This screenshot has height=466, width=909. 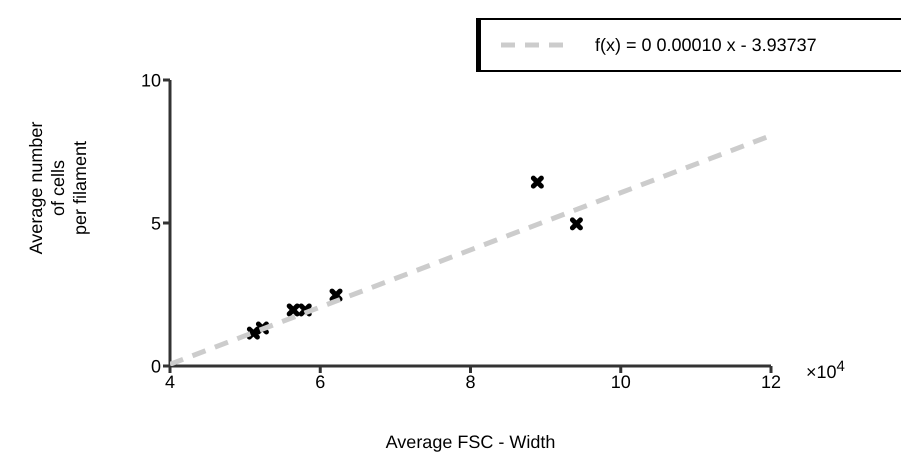 I want to click on x-tick-label: 8, so click(x=470, y=382).